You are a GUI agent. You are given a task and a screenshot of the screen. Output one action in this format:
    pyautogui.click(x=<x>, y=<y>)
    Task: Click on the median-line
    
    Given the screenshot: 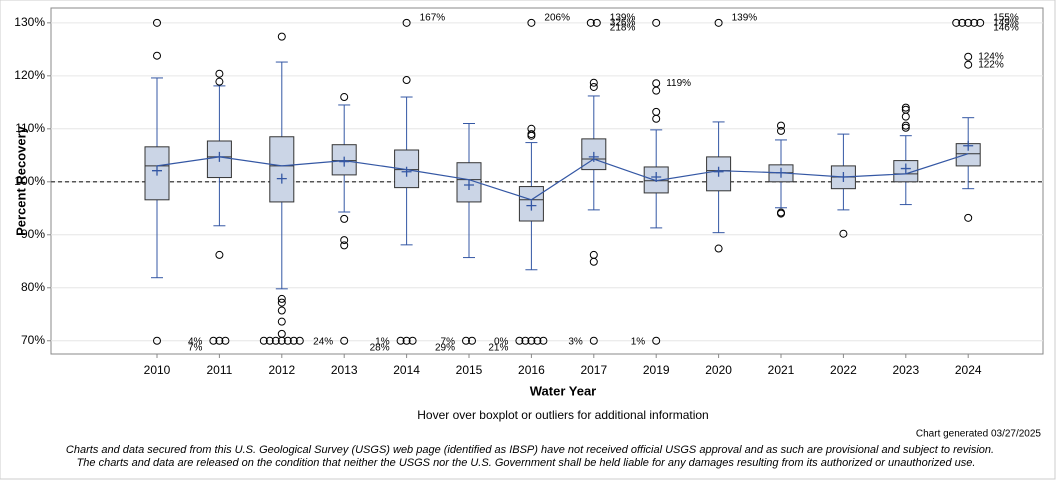 What is the action you would take?
    pyautogui.click(x=562, y=177)
    